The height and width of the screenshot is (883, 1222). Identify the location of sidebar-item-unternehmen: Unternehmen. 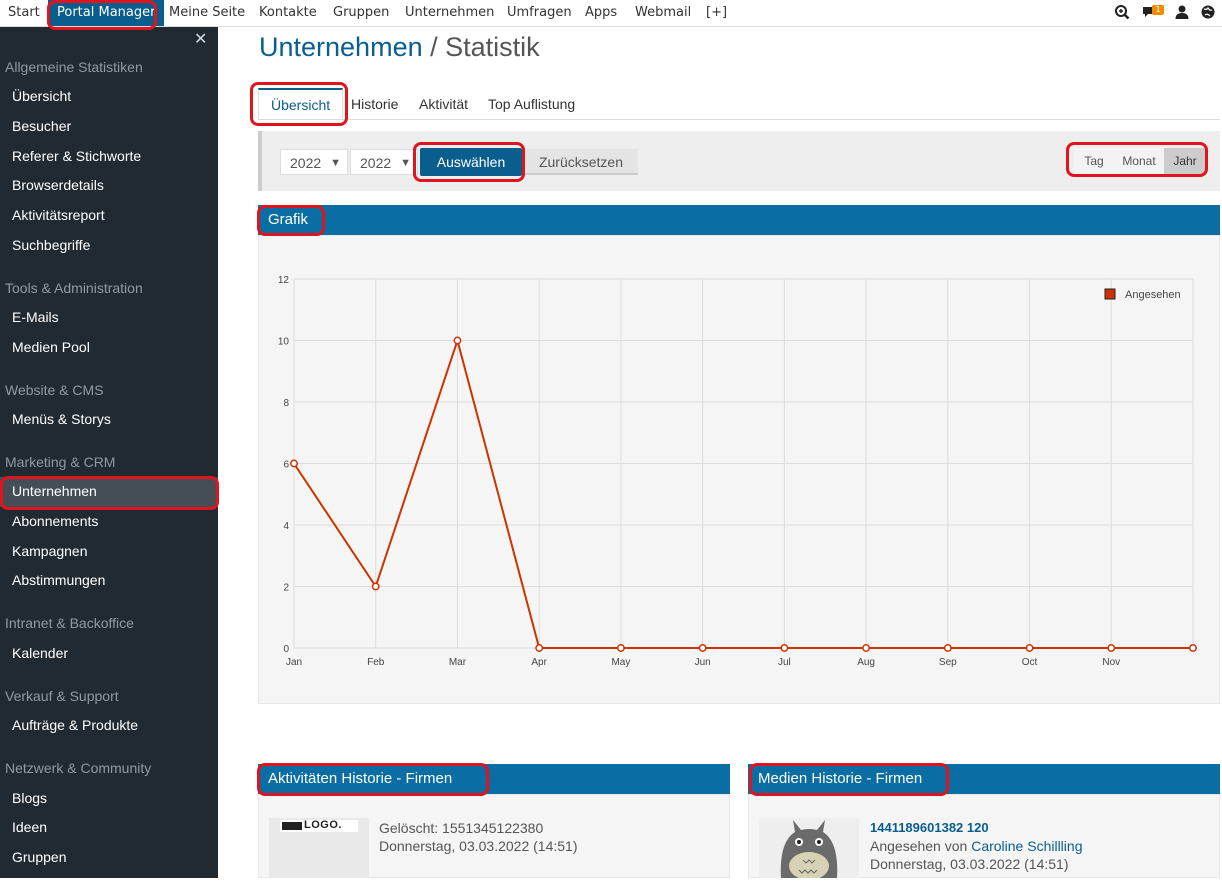
(54, 491).